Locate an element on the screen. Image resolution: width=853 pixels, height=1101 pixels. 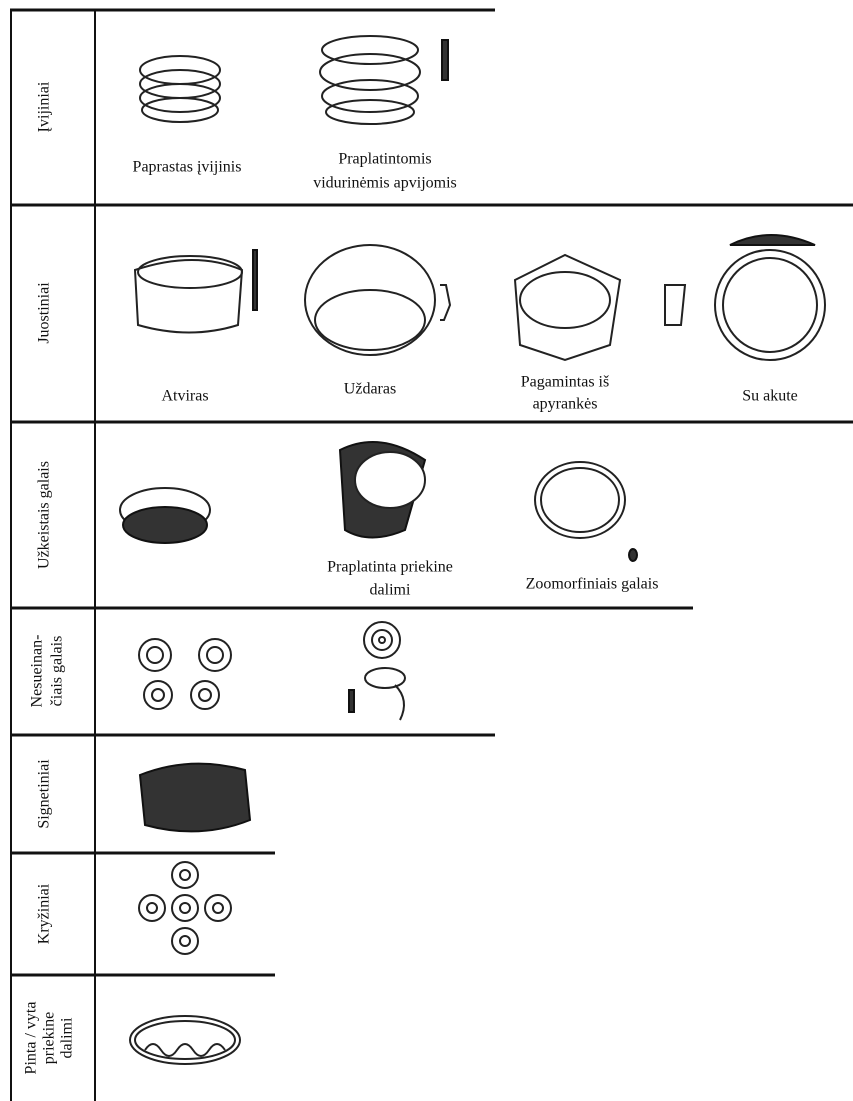
row-label: dalimi is located at coordinates (67, 1037).